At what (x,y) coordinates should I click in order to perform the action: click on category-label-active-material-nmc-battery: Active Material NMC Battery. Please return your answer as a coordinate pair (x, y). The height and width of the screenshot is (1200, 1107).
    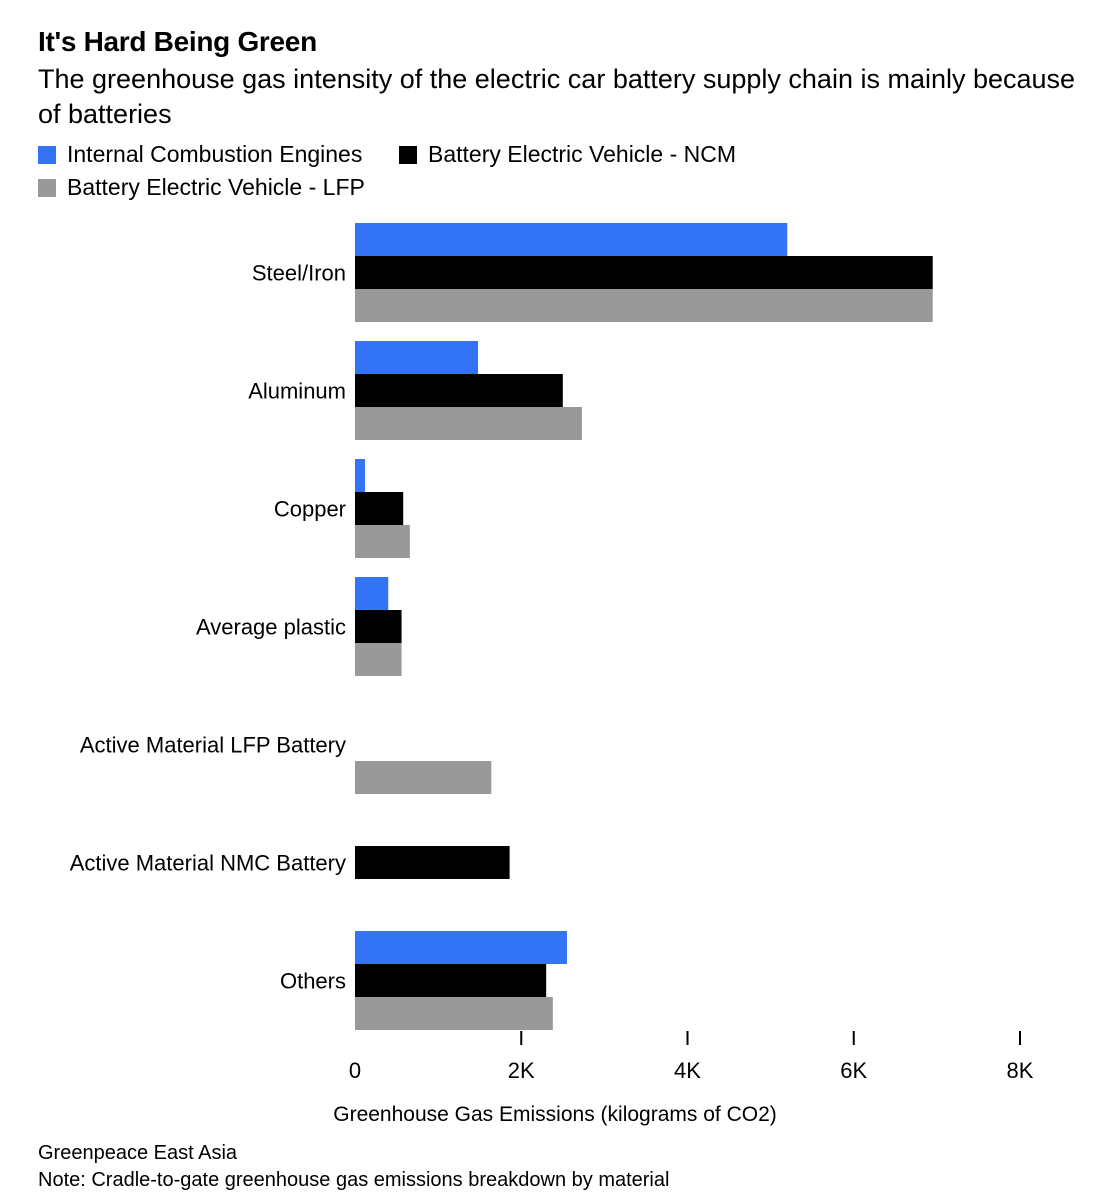
    Looking at the image, I should click on (208, 863).